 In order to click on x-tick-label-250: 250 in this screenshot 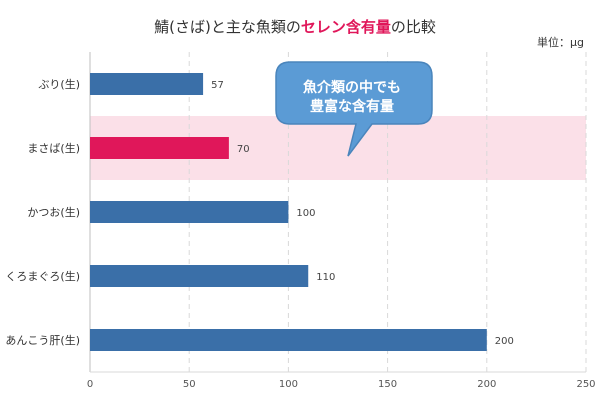, I will do `click(585, 384)`.